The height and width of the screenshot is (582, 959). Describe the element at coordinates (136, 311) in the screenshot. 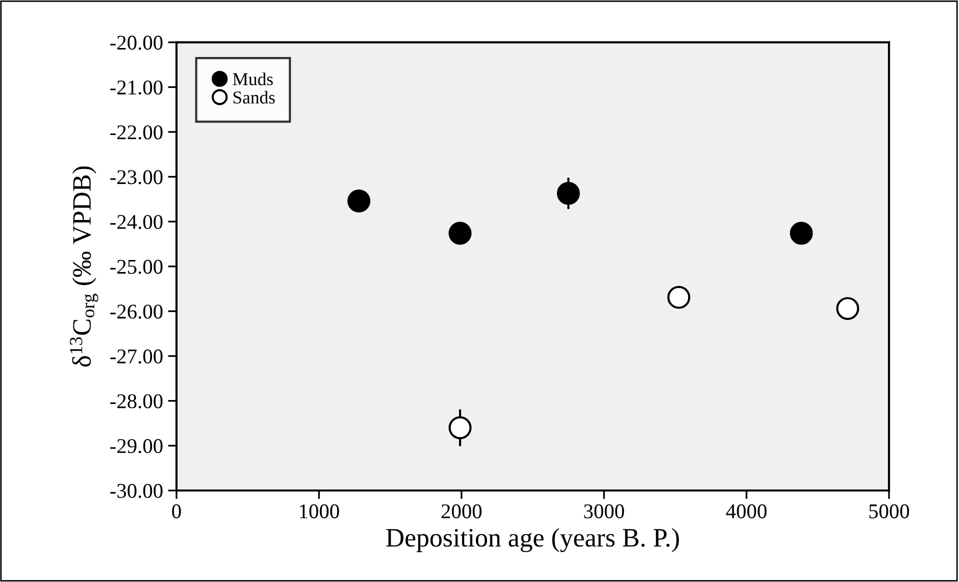

I see `y-tick-label: -26.00` at that location.